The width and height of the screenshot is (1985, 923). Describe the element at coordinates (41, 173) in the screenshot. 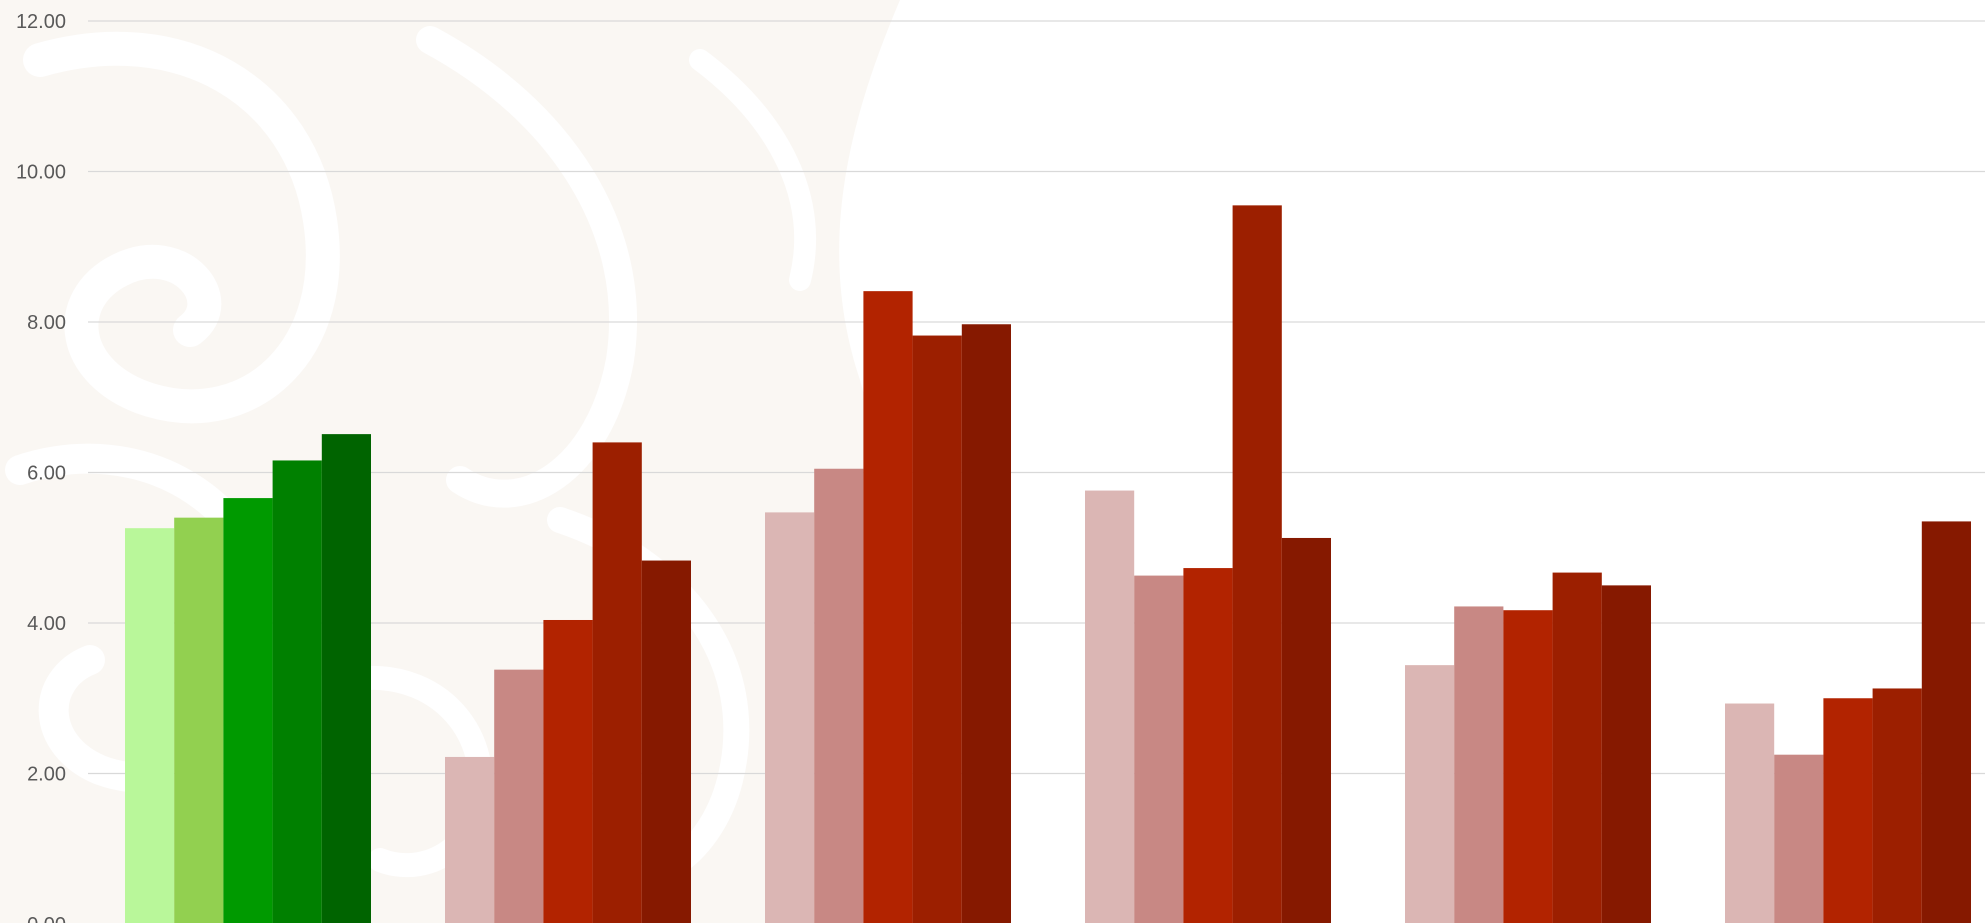

I see `y-tick-label: 10.00` at that location.